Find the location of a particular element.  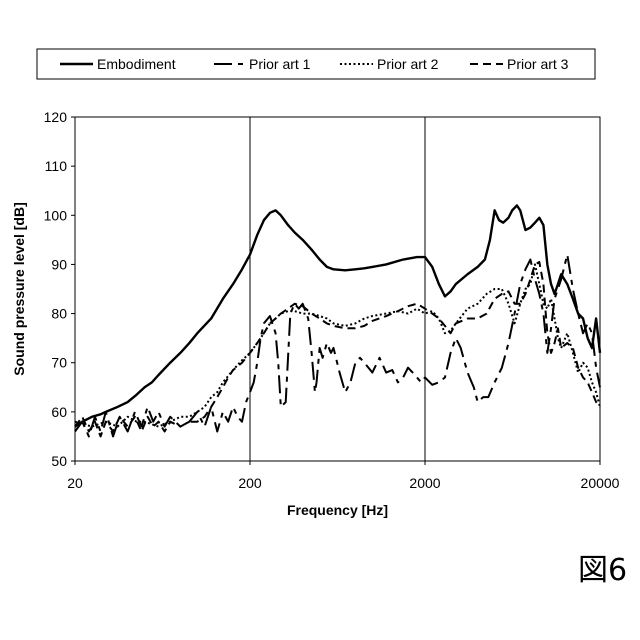

y-tick-label: 80 is located at coordinates (59, 314).